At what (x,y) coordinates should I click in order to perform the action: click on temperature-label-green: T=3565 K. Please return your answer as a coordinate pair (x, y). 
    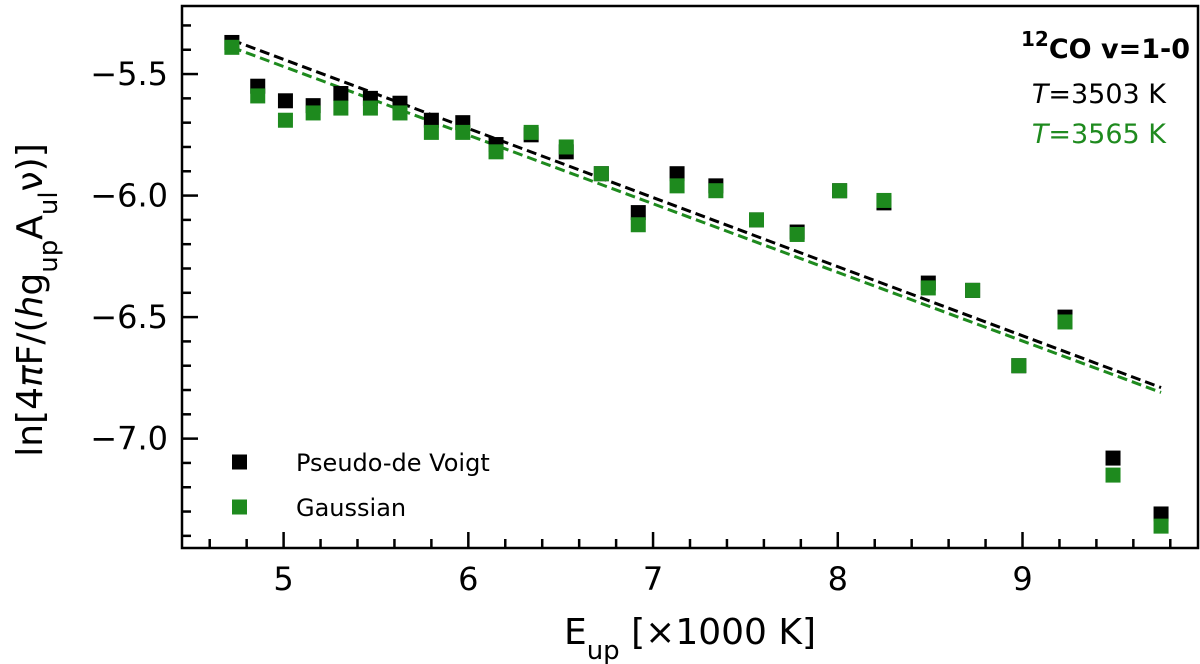
    Looking at the image, I should click on (1099, 134).